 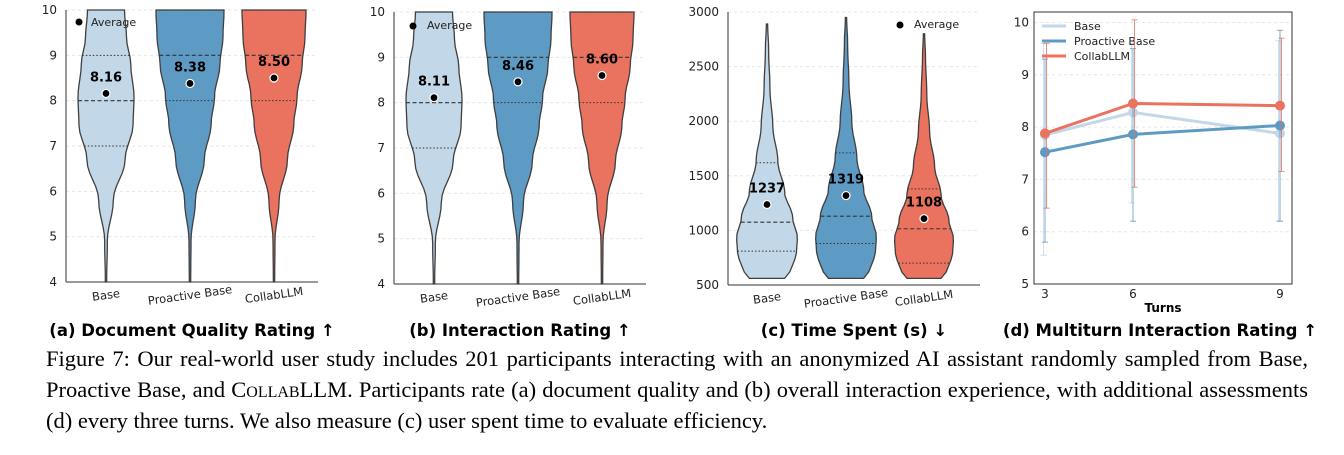 I want to click on mean-label: 1108, so click(x=924, y=203).